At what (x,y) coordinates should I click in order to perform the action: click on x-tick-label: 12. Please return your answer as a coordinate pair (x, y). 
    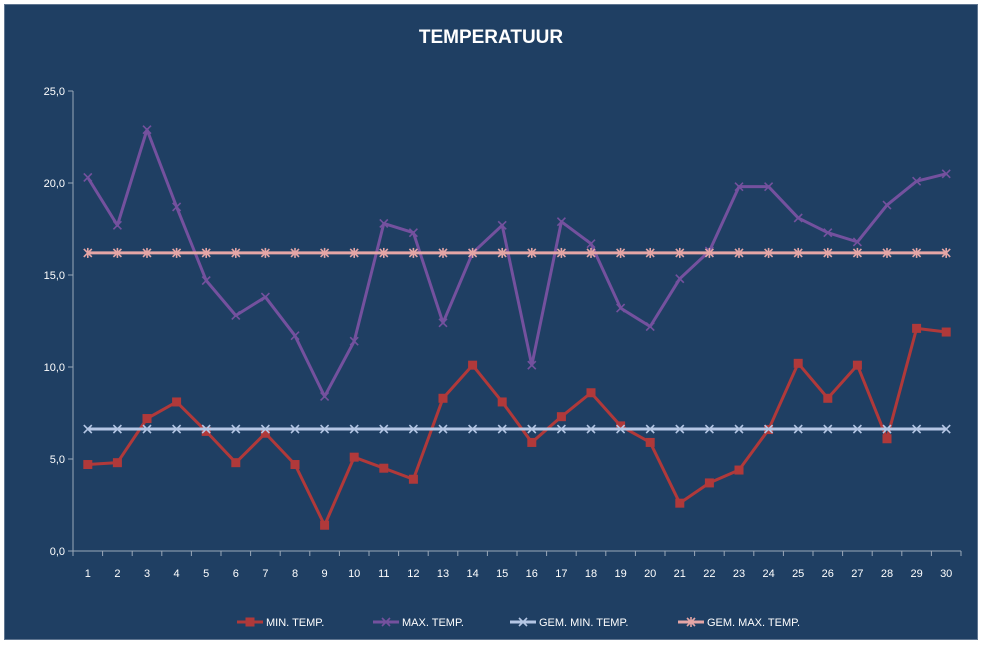
    Looking at the image, I should click on (413, 574).